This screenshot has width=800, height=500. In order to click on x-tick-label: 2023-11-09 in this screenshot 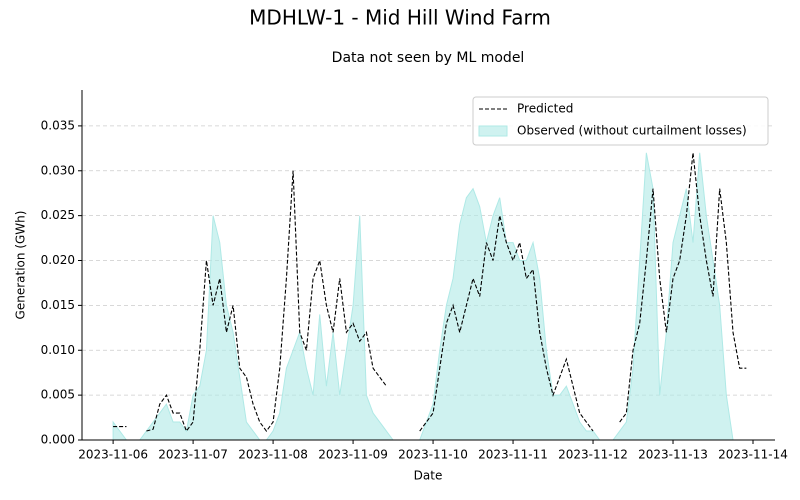, I will do `click(353, 455)`.